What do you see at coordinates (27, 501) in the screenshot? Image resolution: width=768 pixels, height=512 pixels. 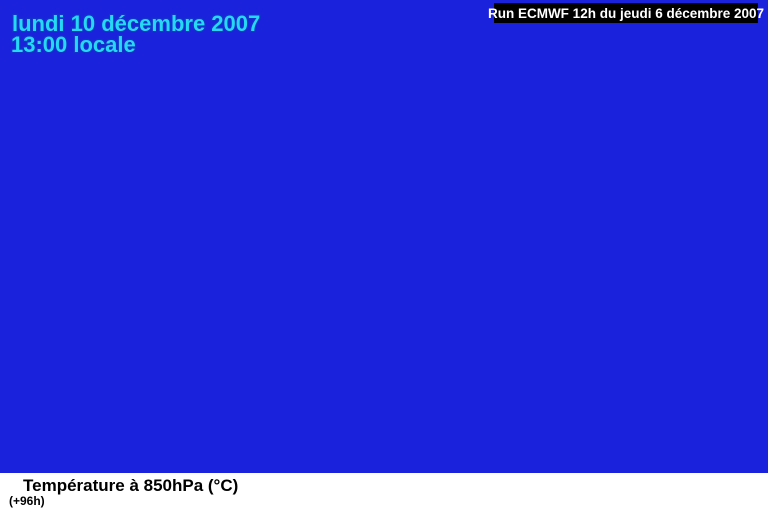 I see `svg-text: (+96h)` at bounding box center [27, 501].